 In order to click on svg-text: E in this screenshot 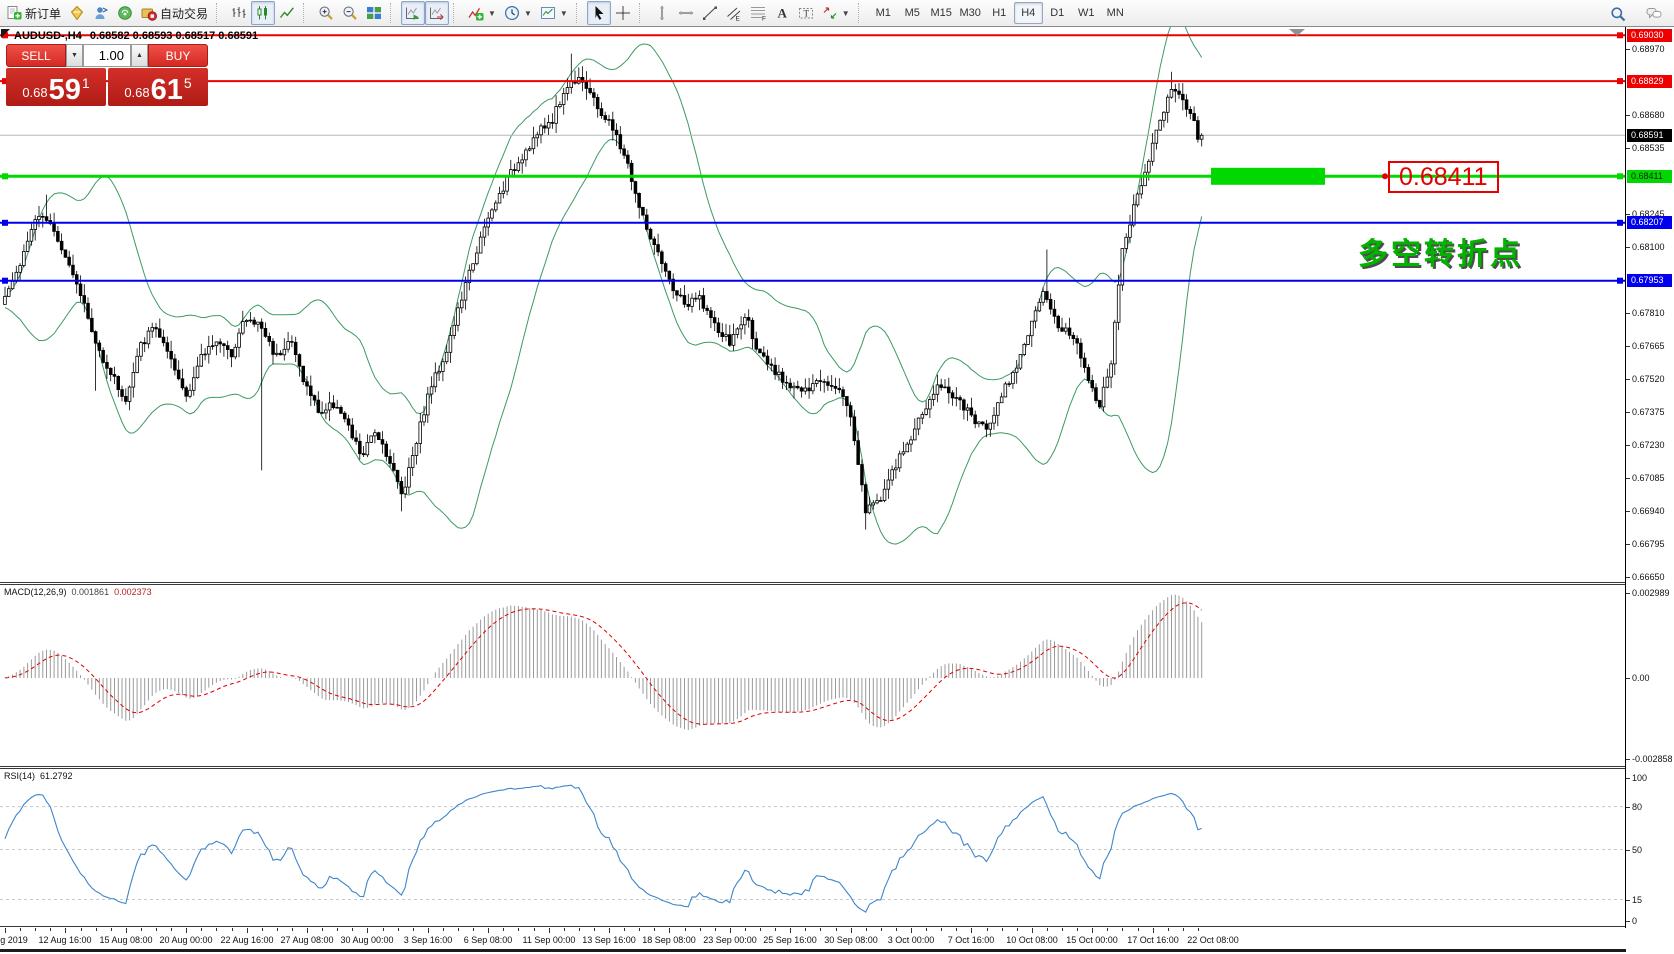, I will do `click(737, 19)`.